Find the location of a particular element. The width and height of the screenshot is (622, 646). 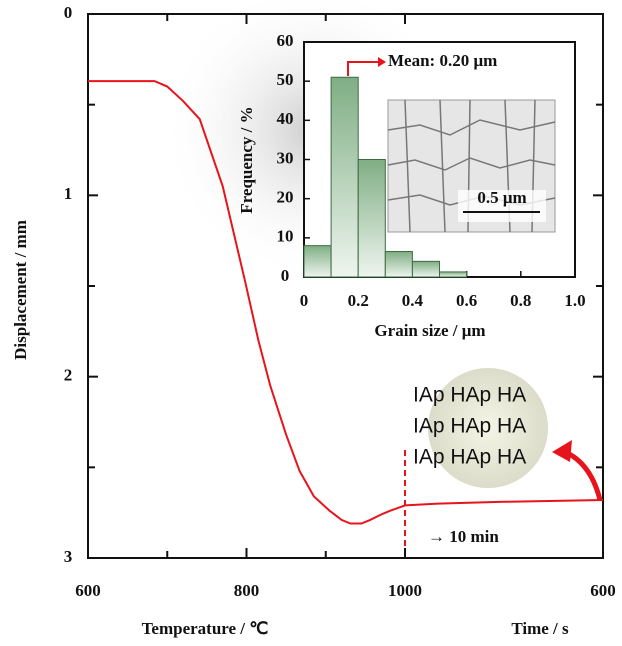

inset-y-tick-label: 20 is located at coordinates (285, 197).